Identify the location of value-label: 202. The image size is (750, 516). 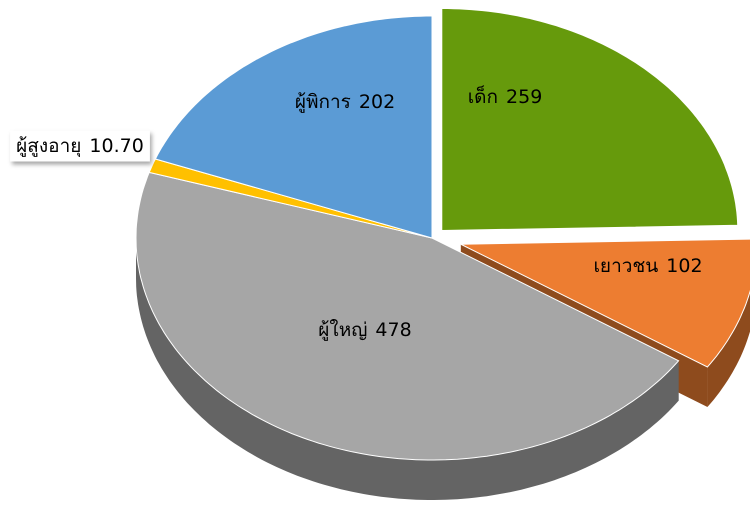
(377, 102).